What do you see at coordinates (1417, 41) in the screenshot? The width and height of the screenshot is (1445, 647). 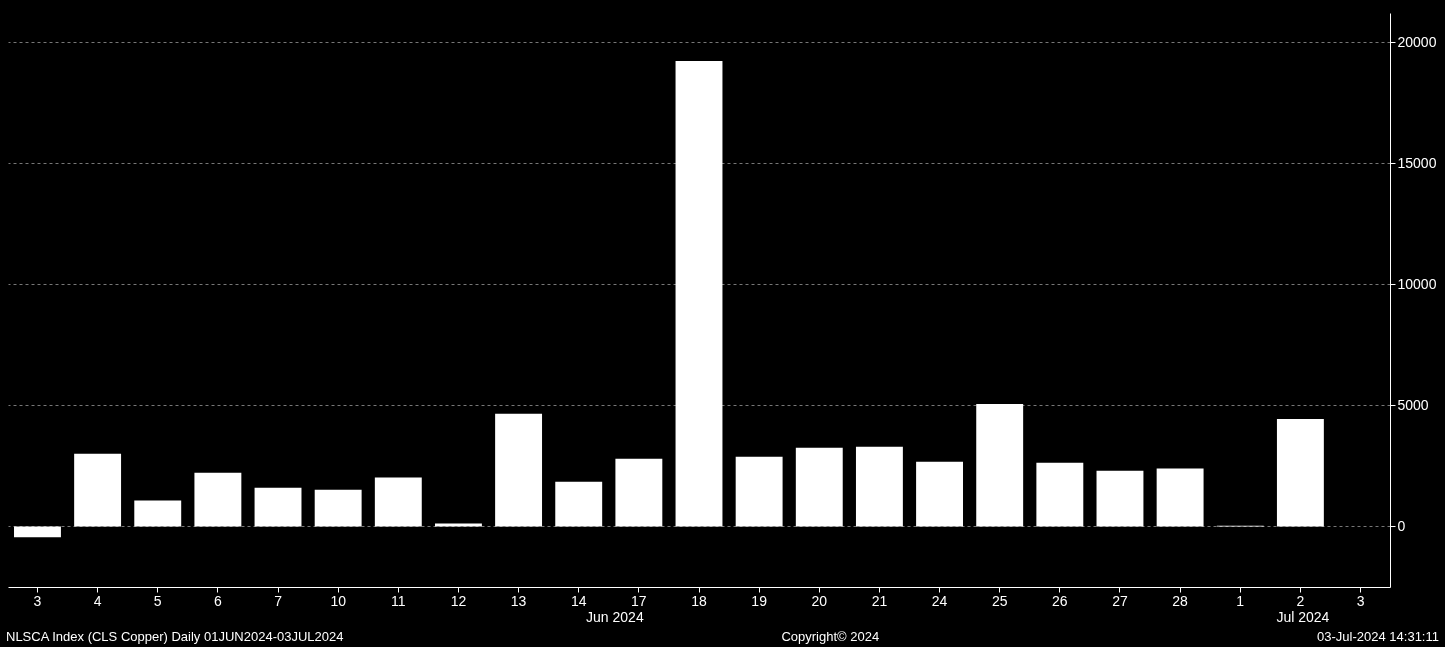 I see `y-tick-label: 20000` at bounding box center [1417, 41].